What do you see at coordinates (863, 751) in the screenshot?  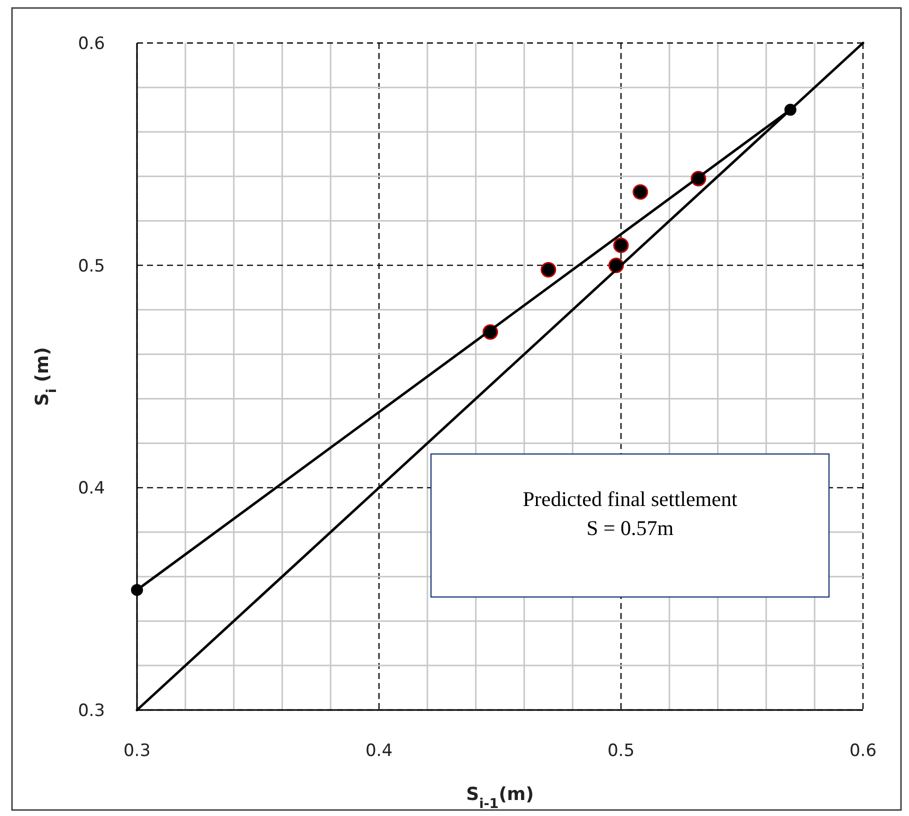 I see `x-tick-label: 0.6` at bounding box center [863, 751].